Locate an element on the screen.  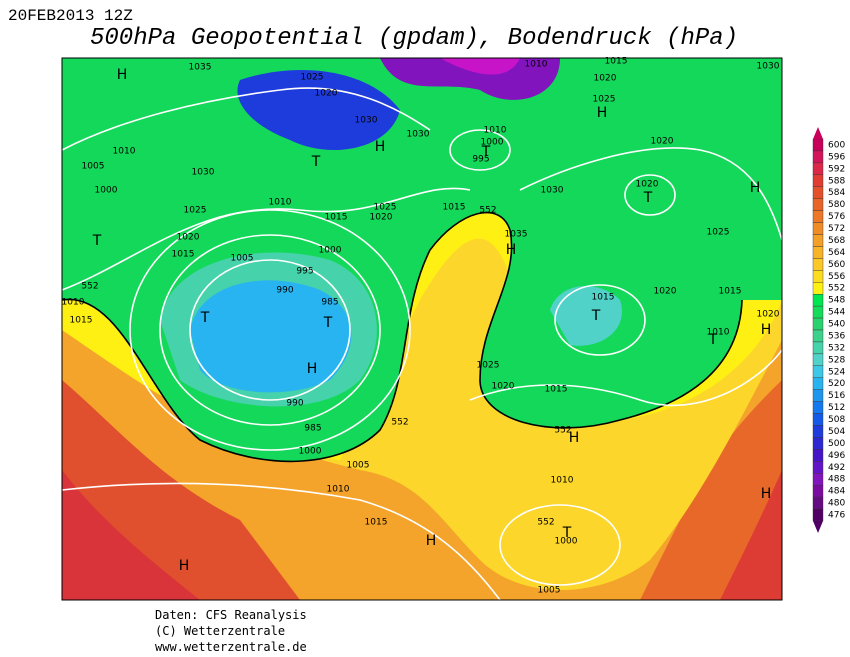
colorbar-label: 532 is located at coordinates (836, 348).